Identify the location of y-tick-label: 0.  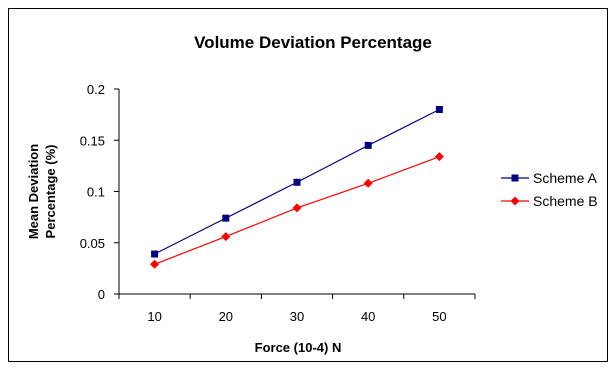
(101, 294).